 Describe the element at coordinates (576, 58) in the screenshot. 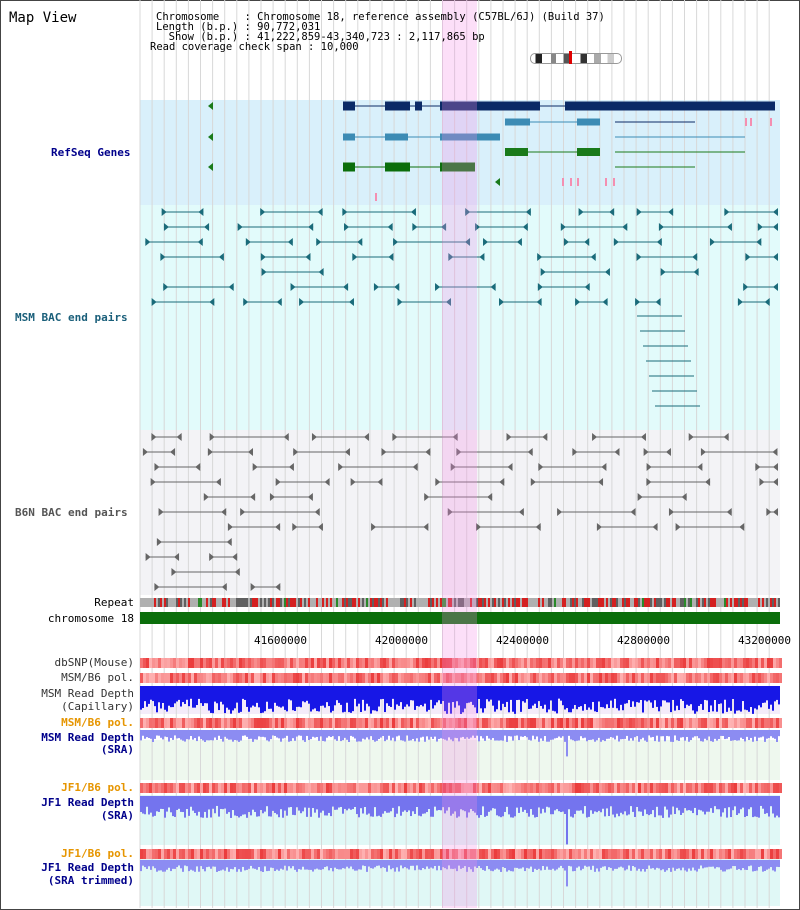

I see `chromosome-ideogram` at that location.